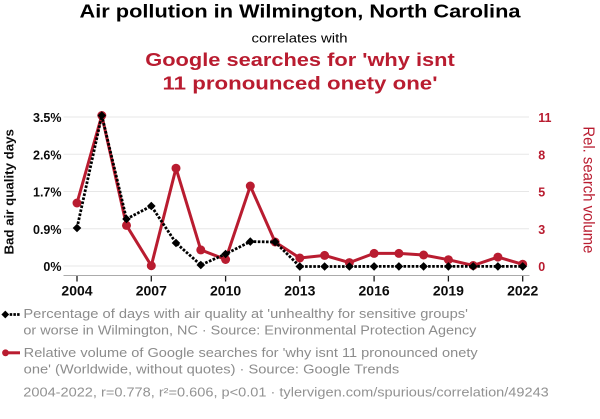  I want to click on svg-text: 2022, so click(522, 290).